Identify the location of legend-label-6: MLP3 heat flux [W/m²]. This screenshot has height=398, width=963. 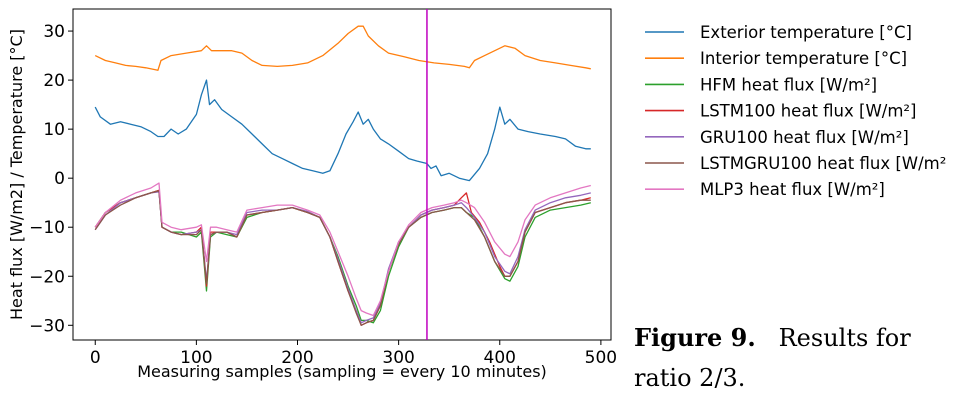
(792, 189).